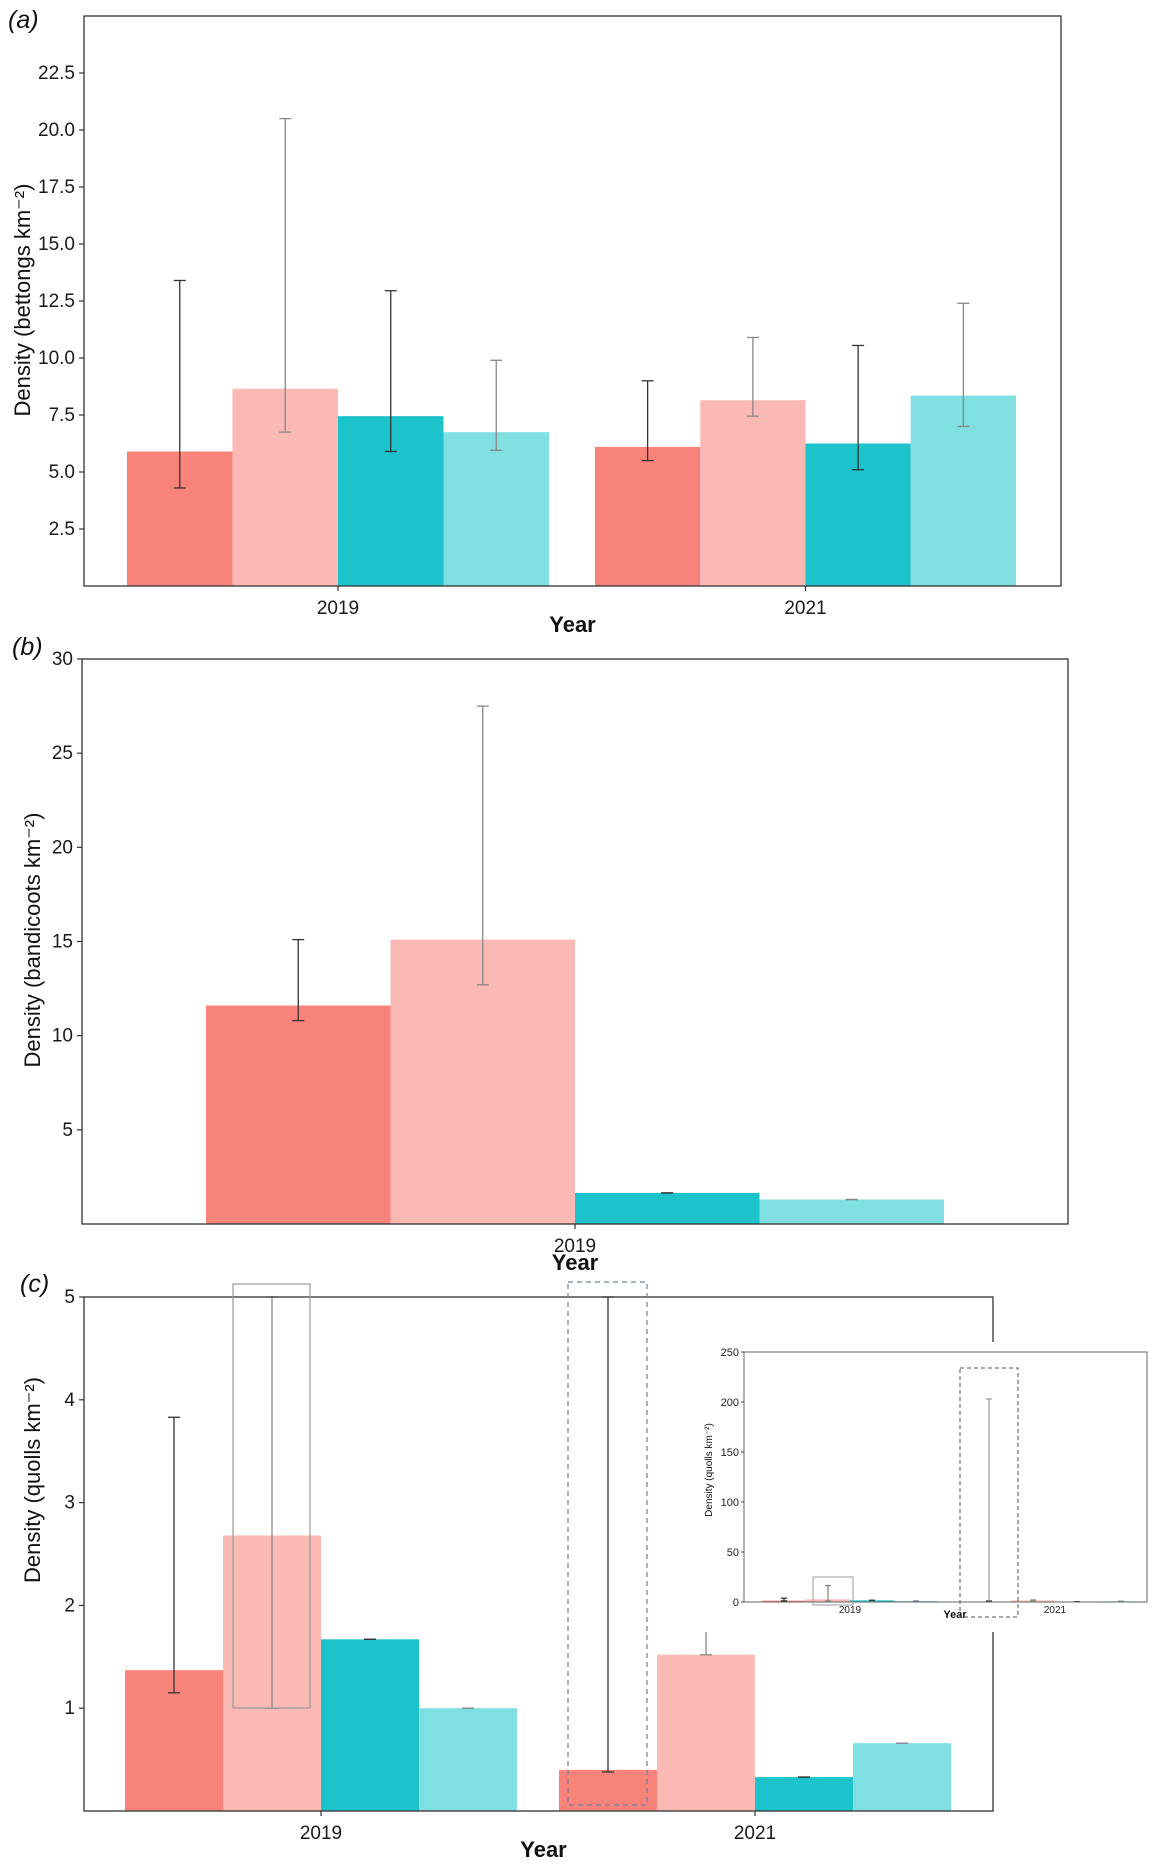  Describe the element at coordinates (285, 275) in the screenshot. I see `panel-a-errorbar-2019-s2` at that location.